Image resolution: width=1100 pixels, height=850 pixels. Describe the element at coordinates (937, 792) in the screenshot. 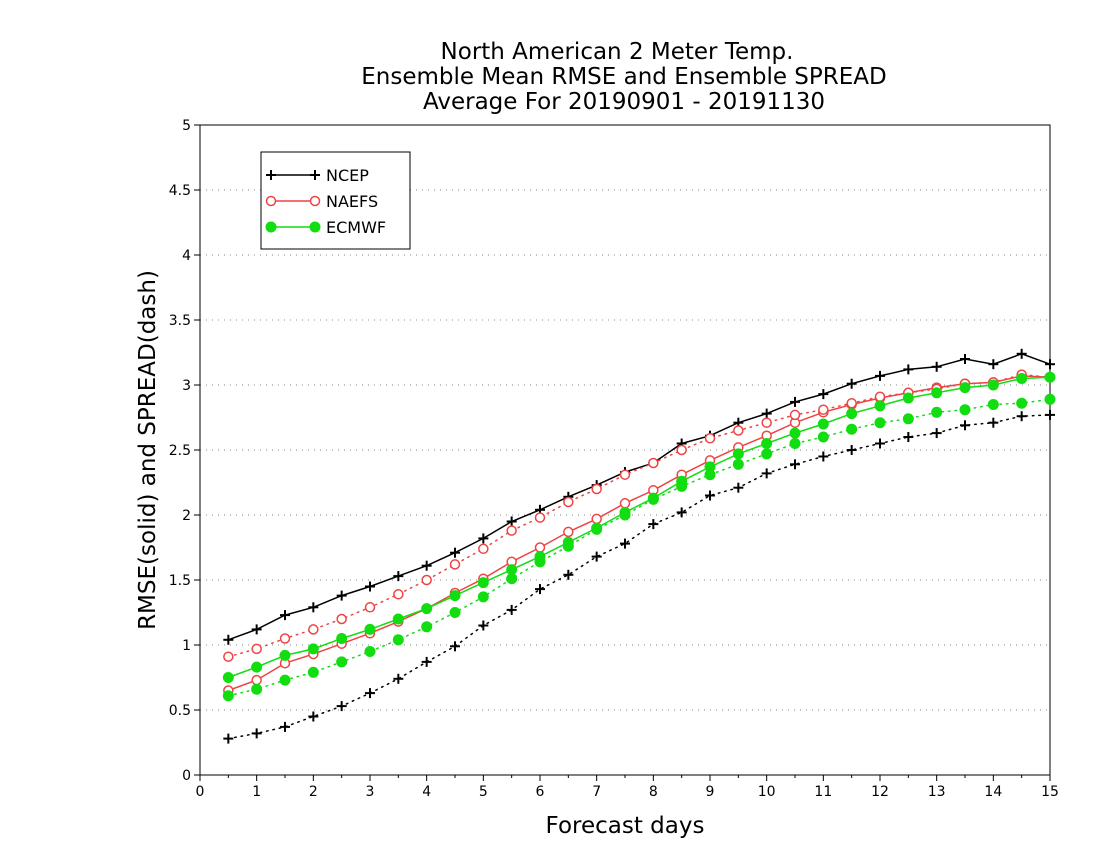

I see `x-tick-label: 13` at that location.